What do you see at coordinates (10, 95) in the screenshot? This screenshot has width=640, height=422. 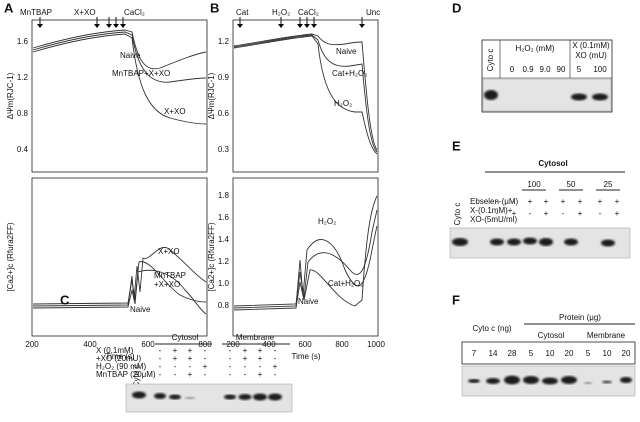 I see `y-axis-label: ΔΨm(RJC-1)` at bounding box center [10, 95].